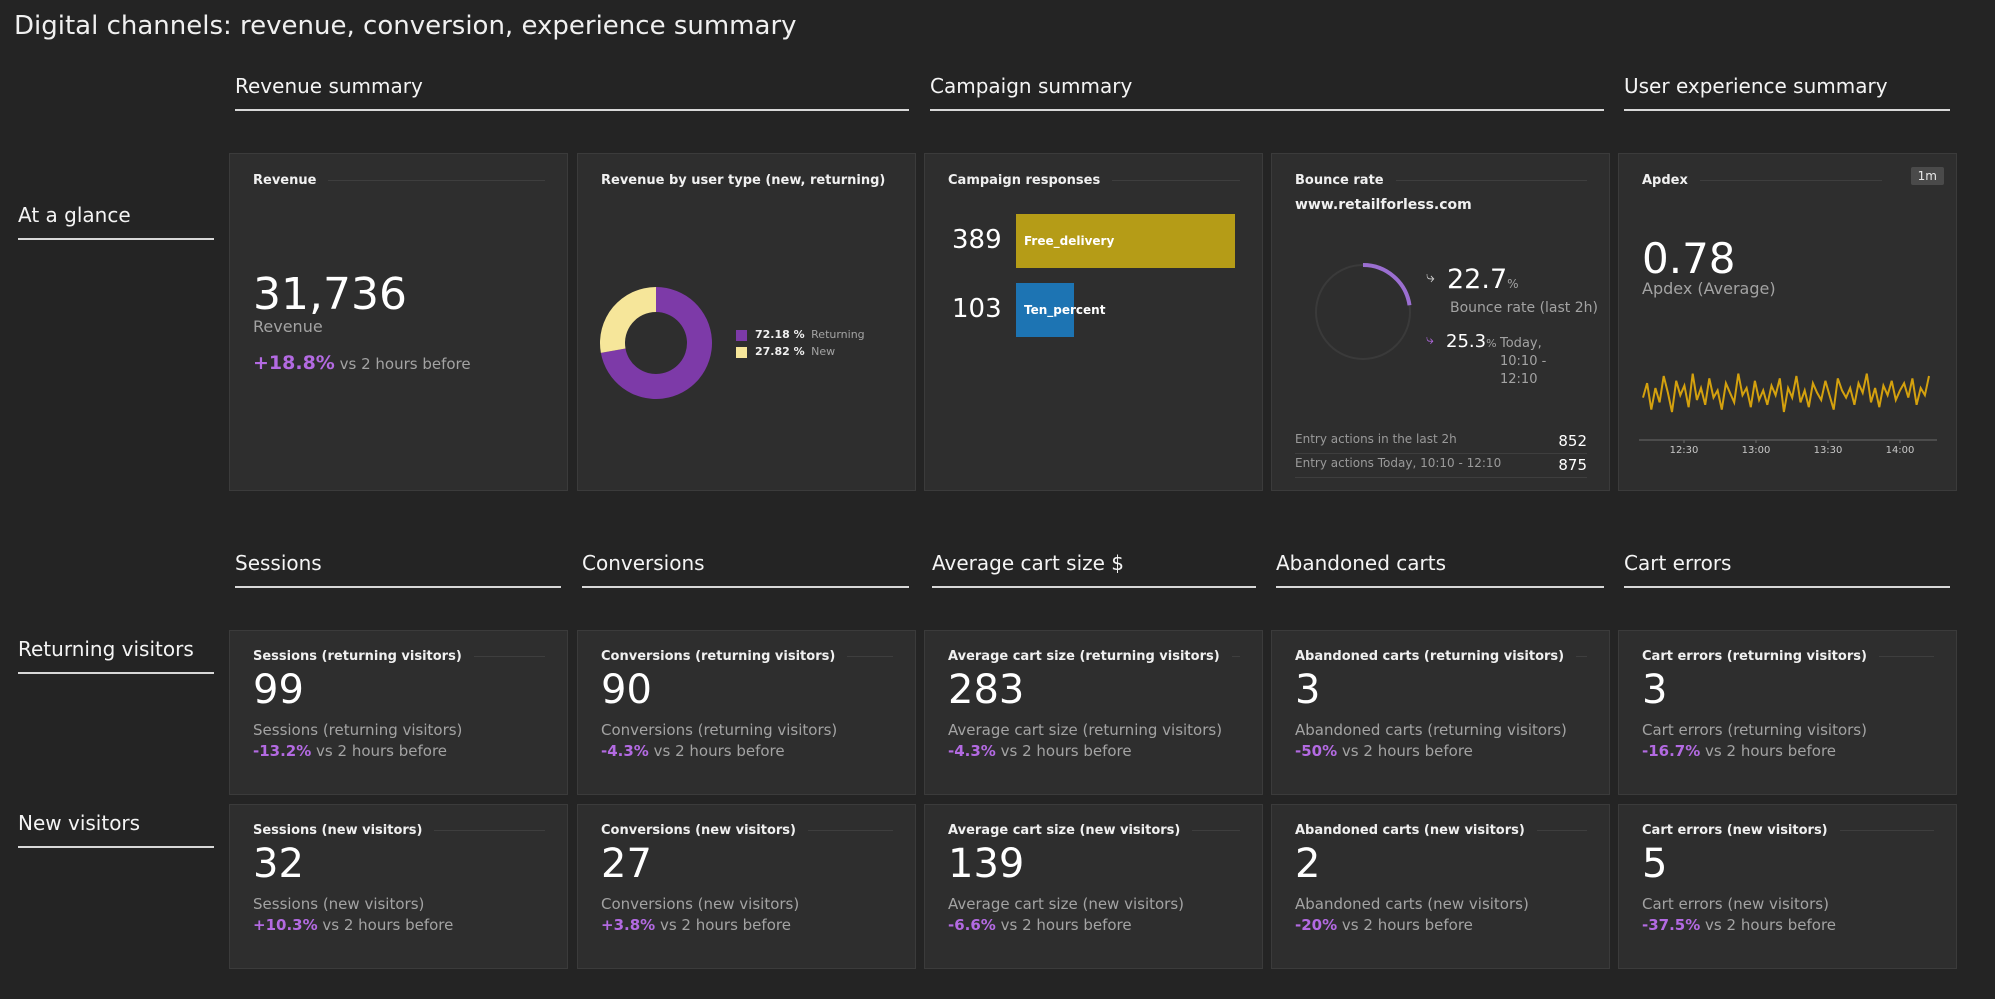  What do you see at coordinates (399, 180) in the screenshot?
I see `tile-title: Revenue` at bounding box center [399, 180].